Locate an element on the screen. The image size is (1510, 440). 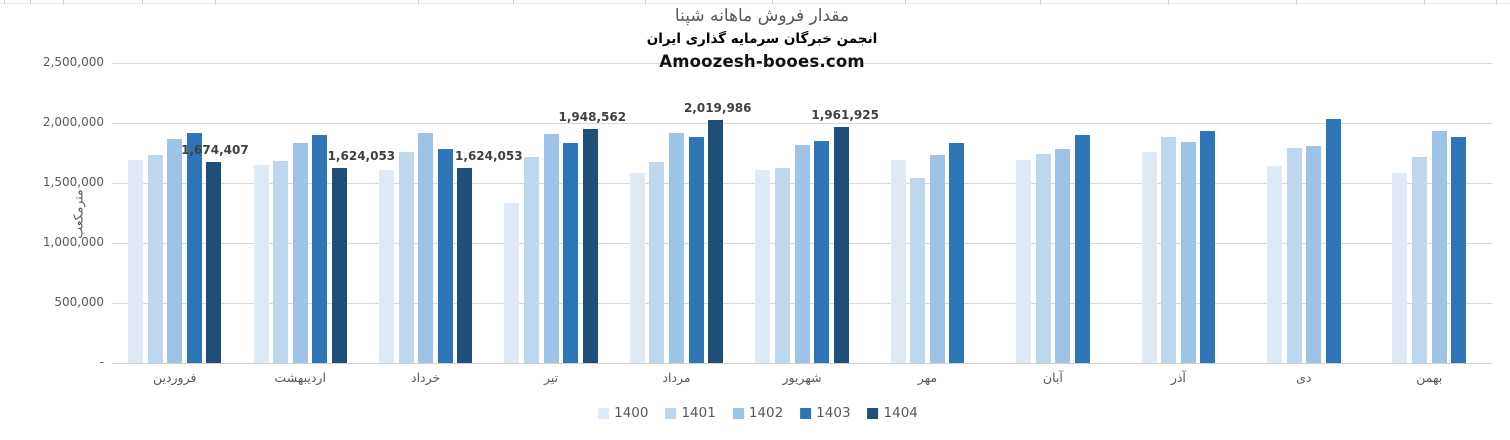
spreadsheet-ruler is located at coordinates (755, 2).